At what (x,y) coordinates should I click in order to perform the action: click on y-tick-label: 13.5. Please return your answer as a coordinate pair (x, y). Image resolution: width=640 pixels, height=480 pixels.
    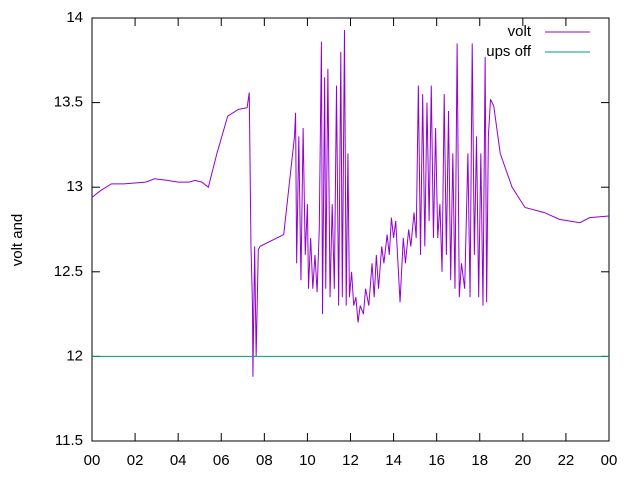
    Looking at the image, I should click on (68, 102).